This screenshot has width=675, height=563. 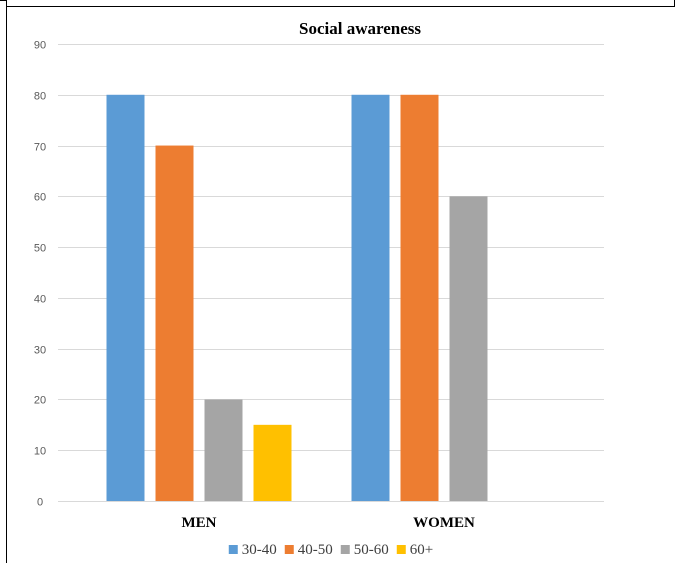 I want to click on frame-left-border, so click(x=6, y=281).